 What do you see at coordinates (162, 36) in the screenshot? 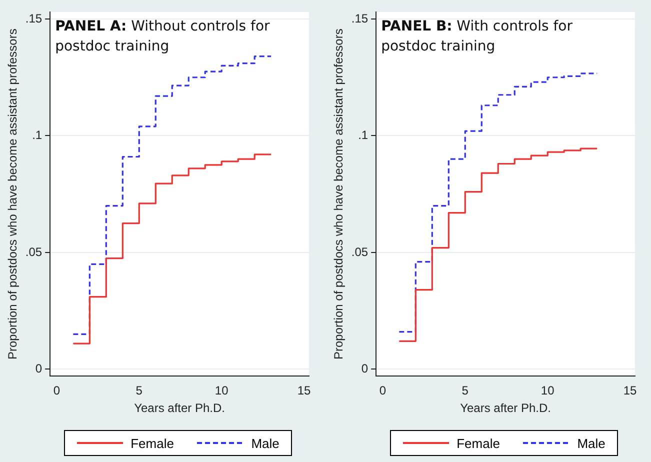
I see `chart-title: PANEL A: Without controls for postdoc training` at bounding box center [162, 36].